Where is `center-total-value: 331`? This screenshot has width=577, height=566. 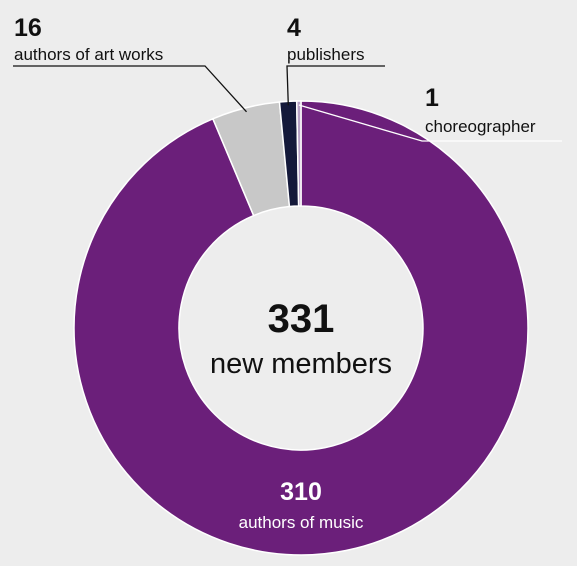
center-total-value: 331 is located at coordinates (301, 319).